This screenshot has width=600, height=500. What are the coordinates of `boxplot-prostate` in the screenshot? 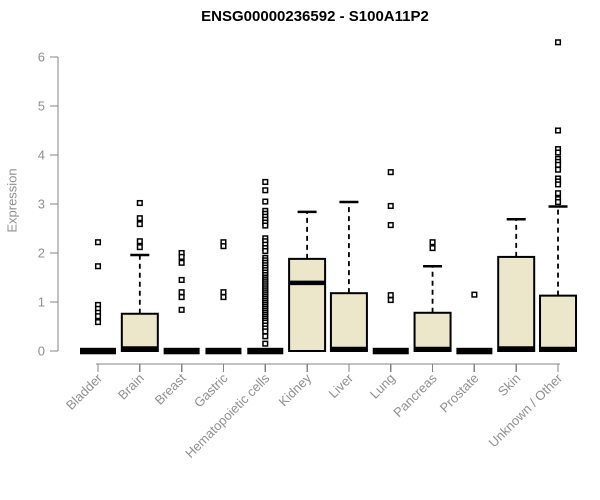 It's located at (474, 323).